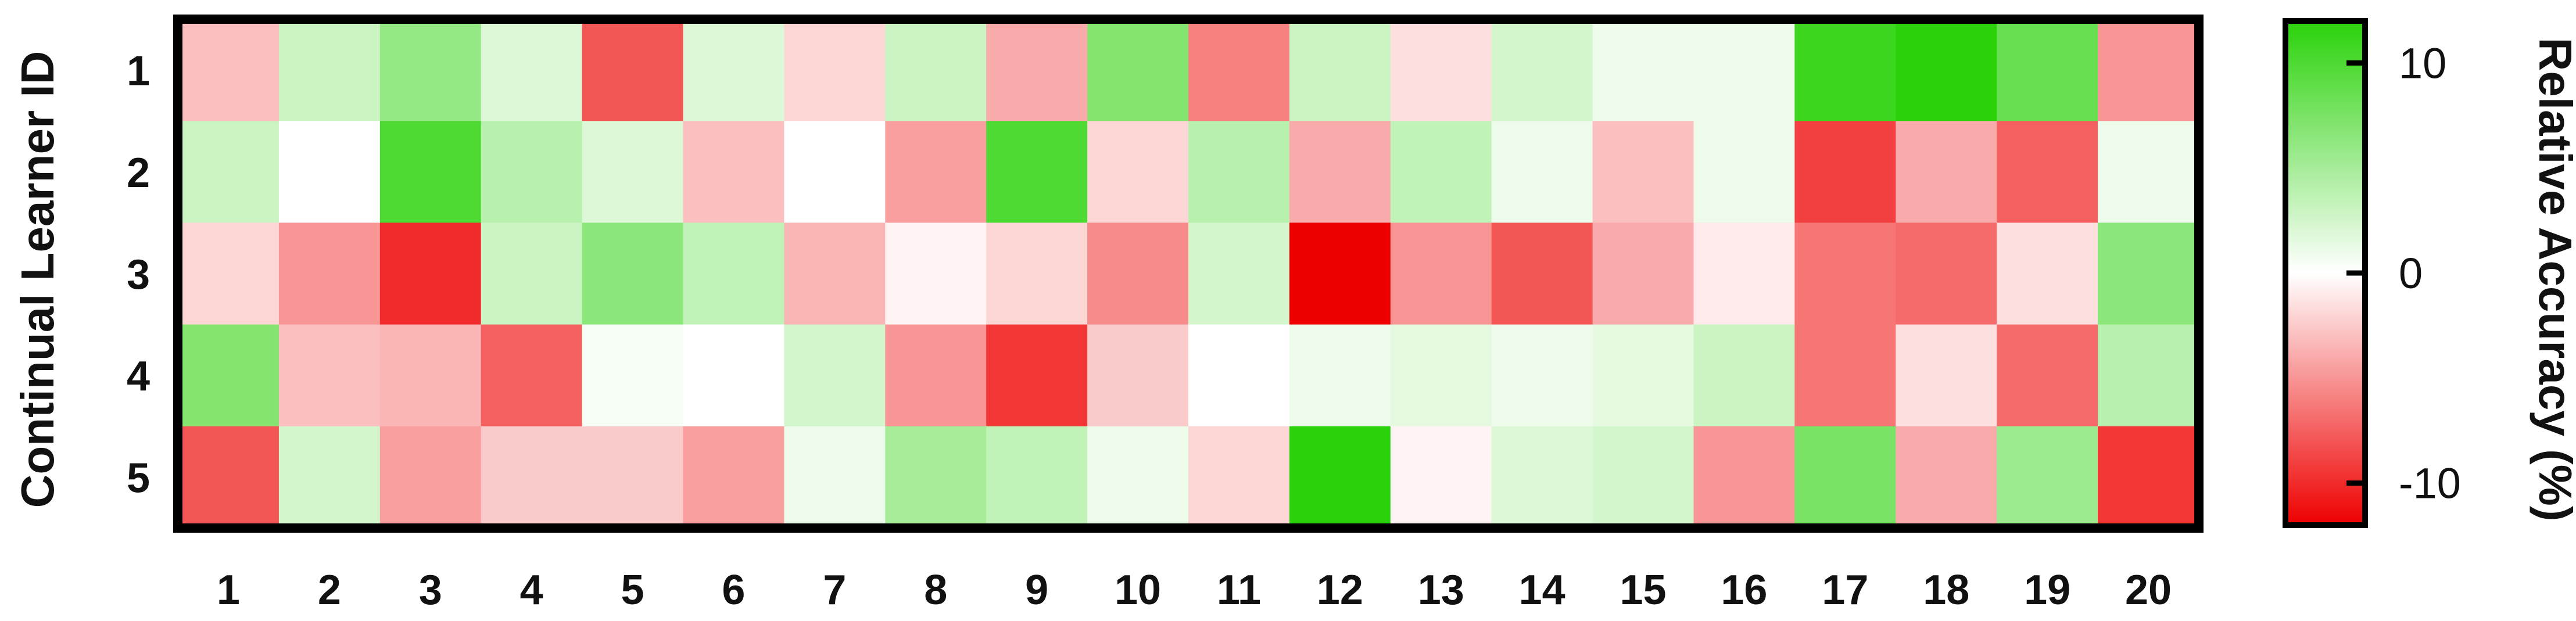  What do you see at coordinates (1542, 70) in the screenshot?
I see `heatmap-cell-r1-c14` at bounding box center [1542, 70].